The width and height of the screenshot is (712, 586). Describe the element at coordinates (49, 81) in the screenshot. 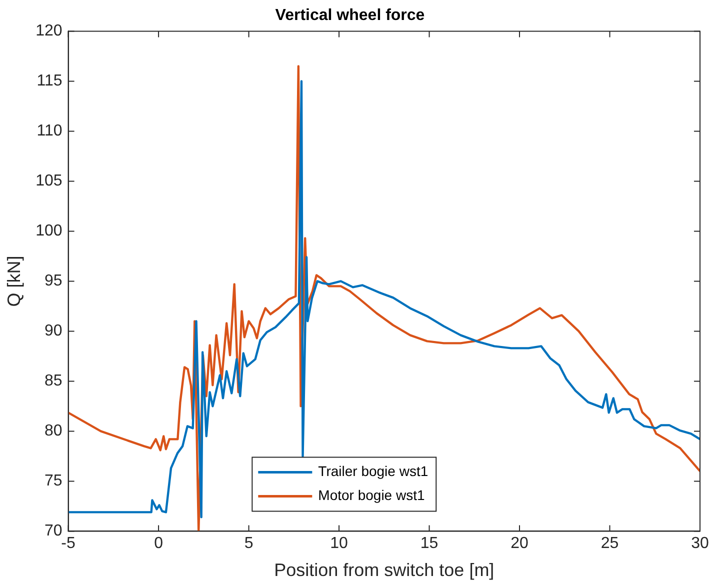

I see `y-tick-label: 115` at that location.